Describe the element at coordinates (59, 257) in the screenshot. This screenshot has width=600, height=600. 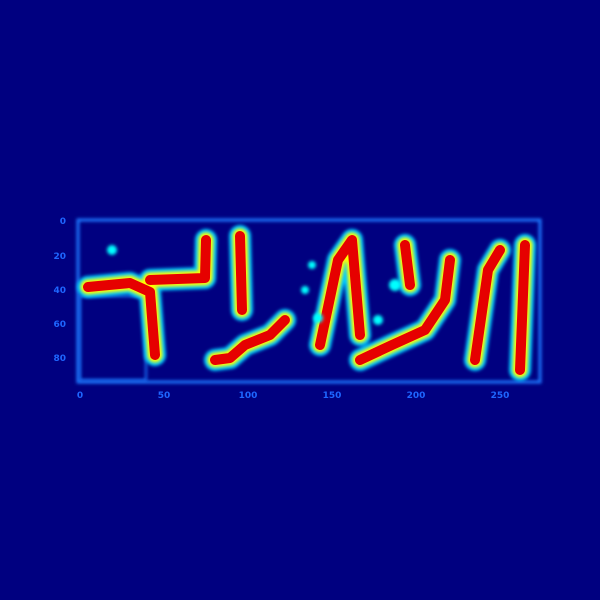
I see `y-tick-label: 20` at that location.